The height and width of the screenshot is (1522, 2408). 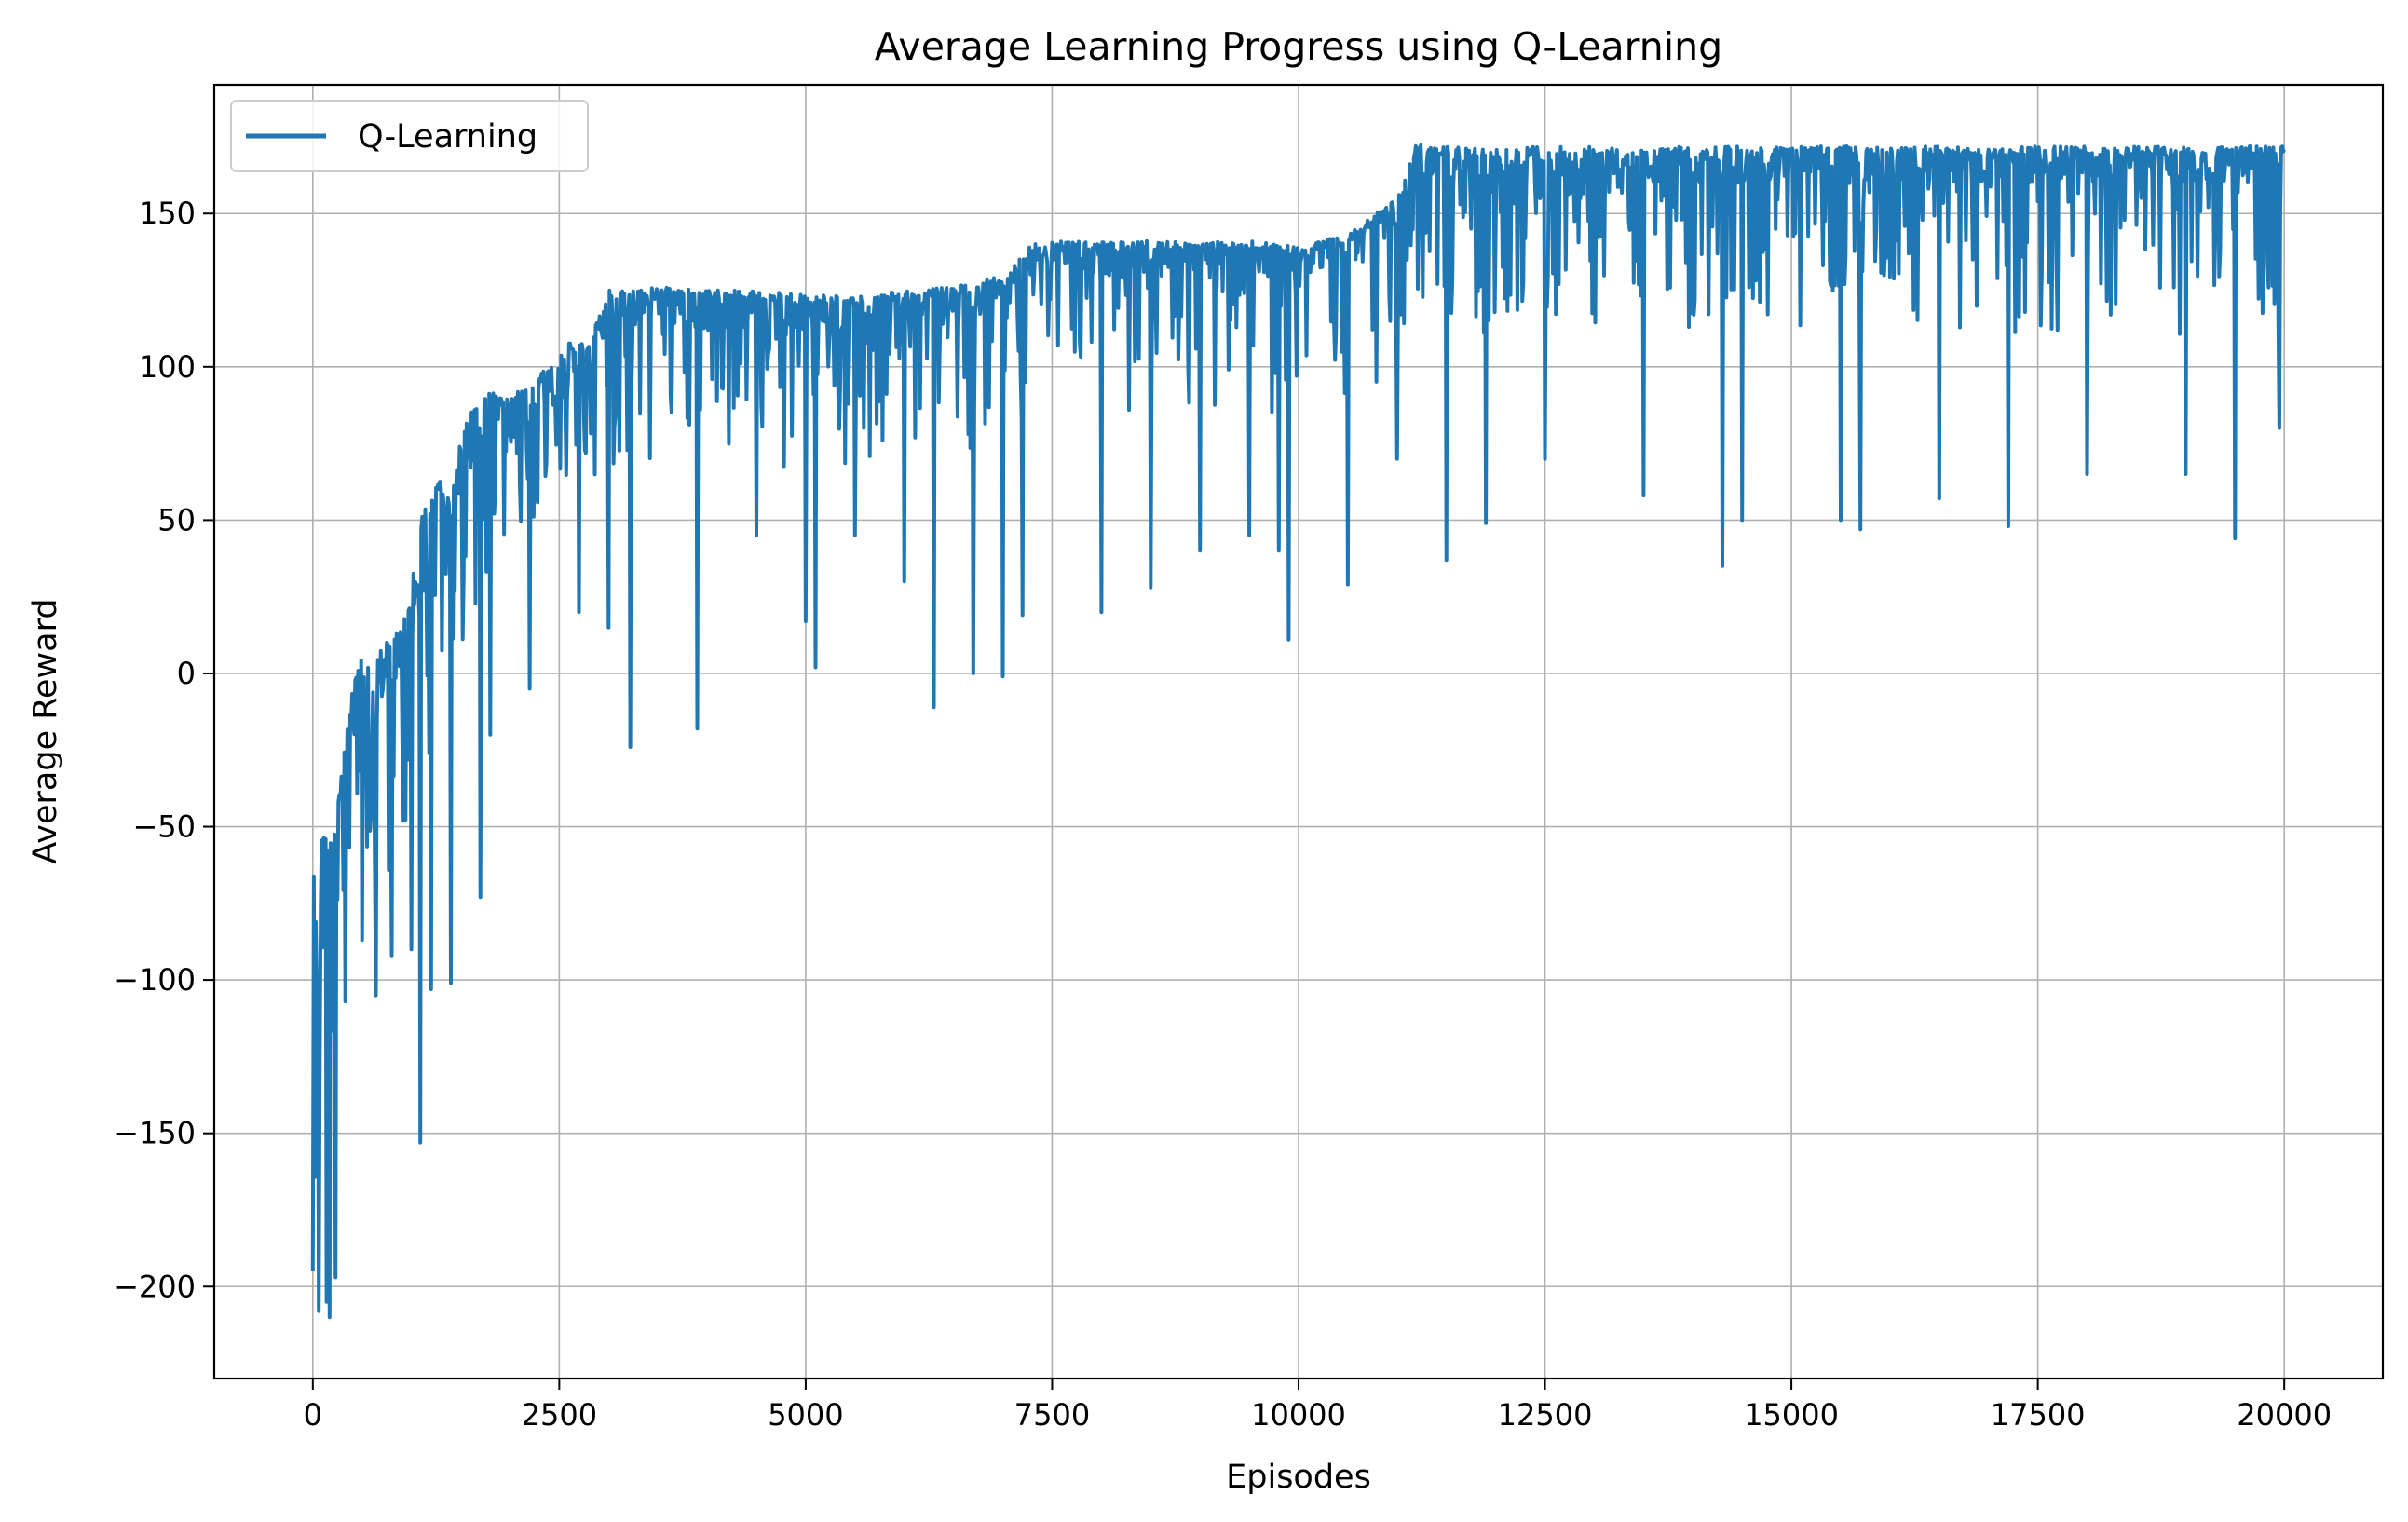 I want to click on x-tick-label: 15000, so click(x=1791, y=1415).